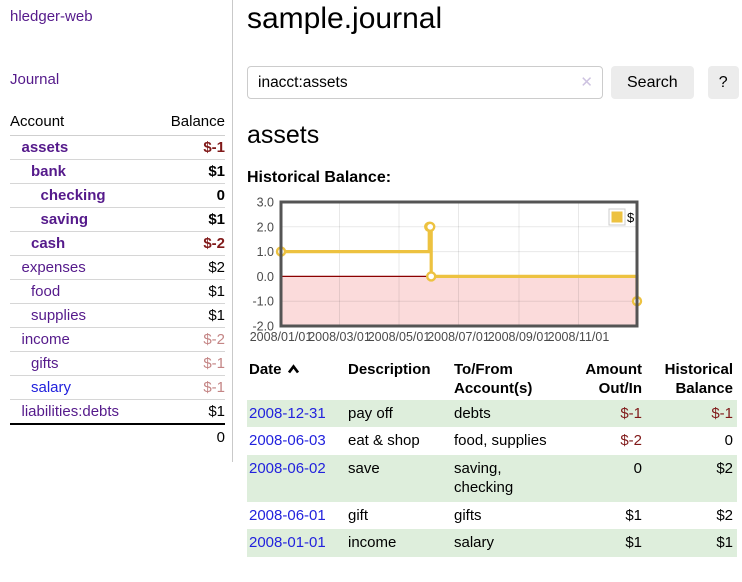 This screenshot has width=742, height=582. Describe the element at coordinates (723, 82) in the screenshot. I see `help-button: ?` at that location.